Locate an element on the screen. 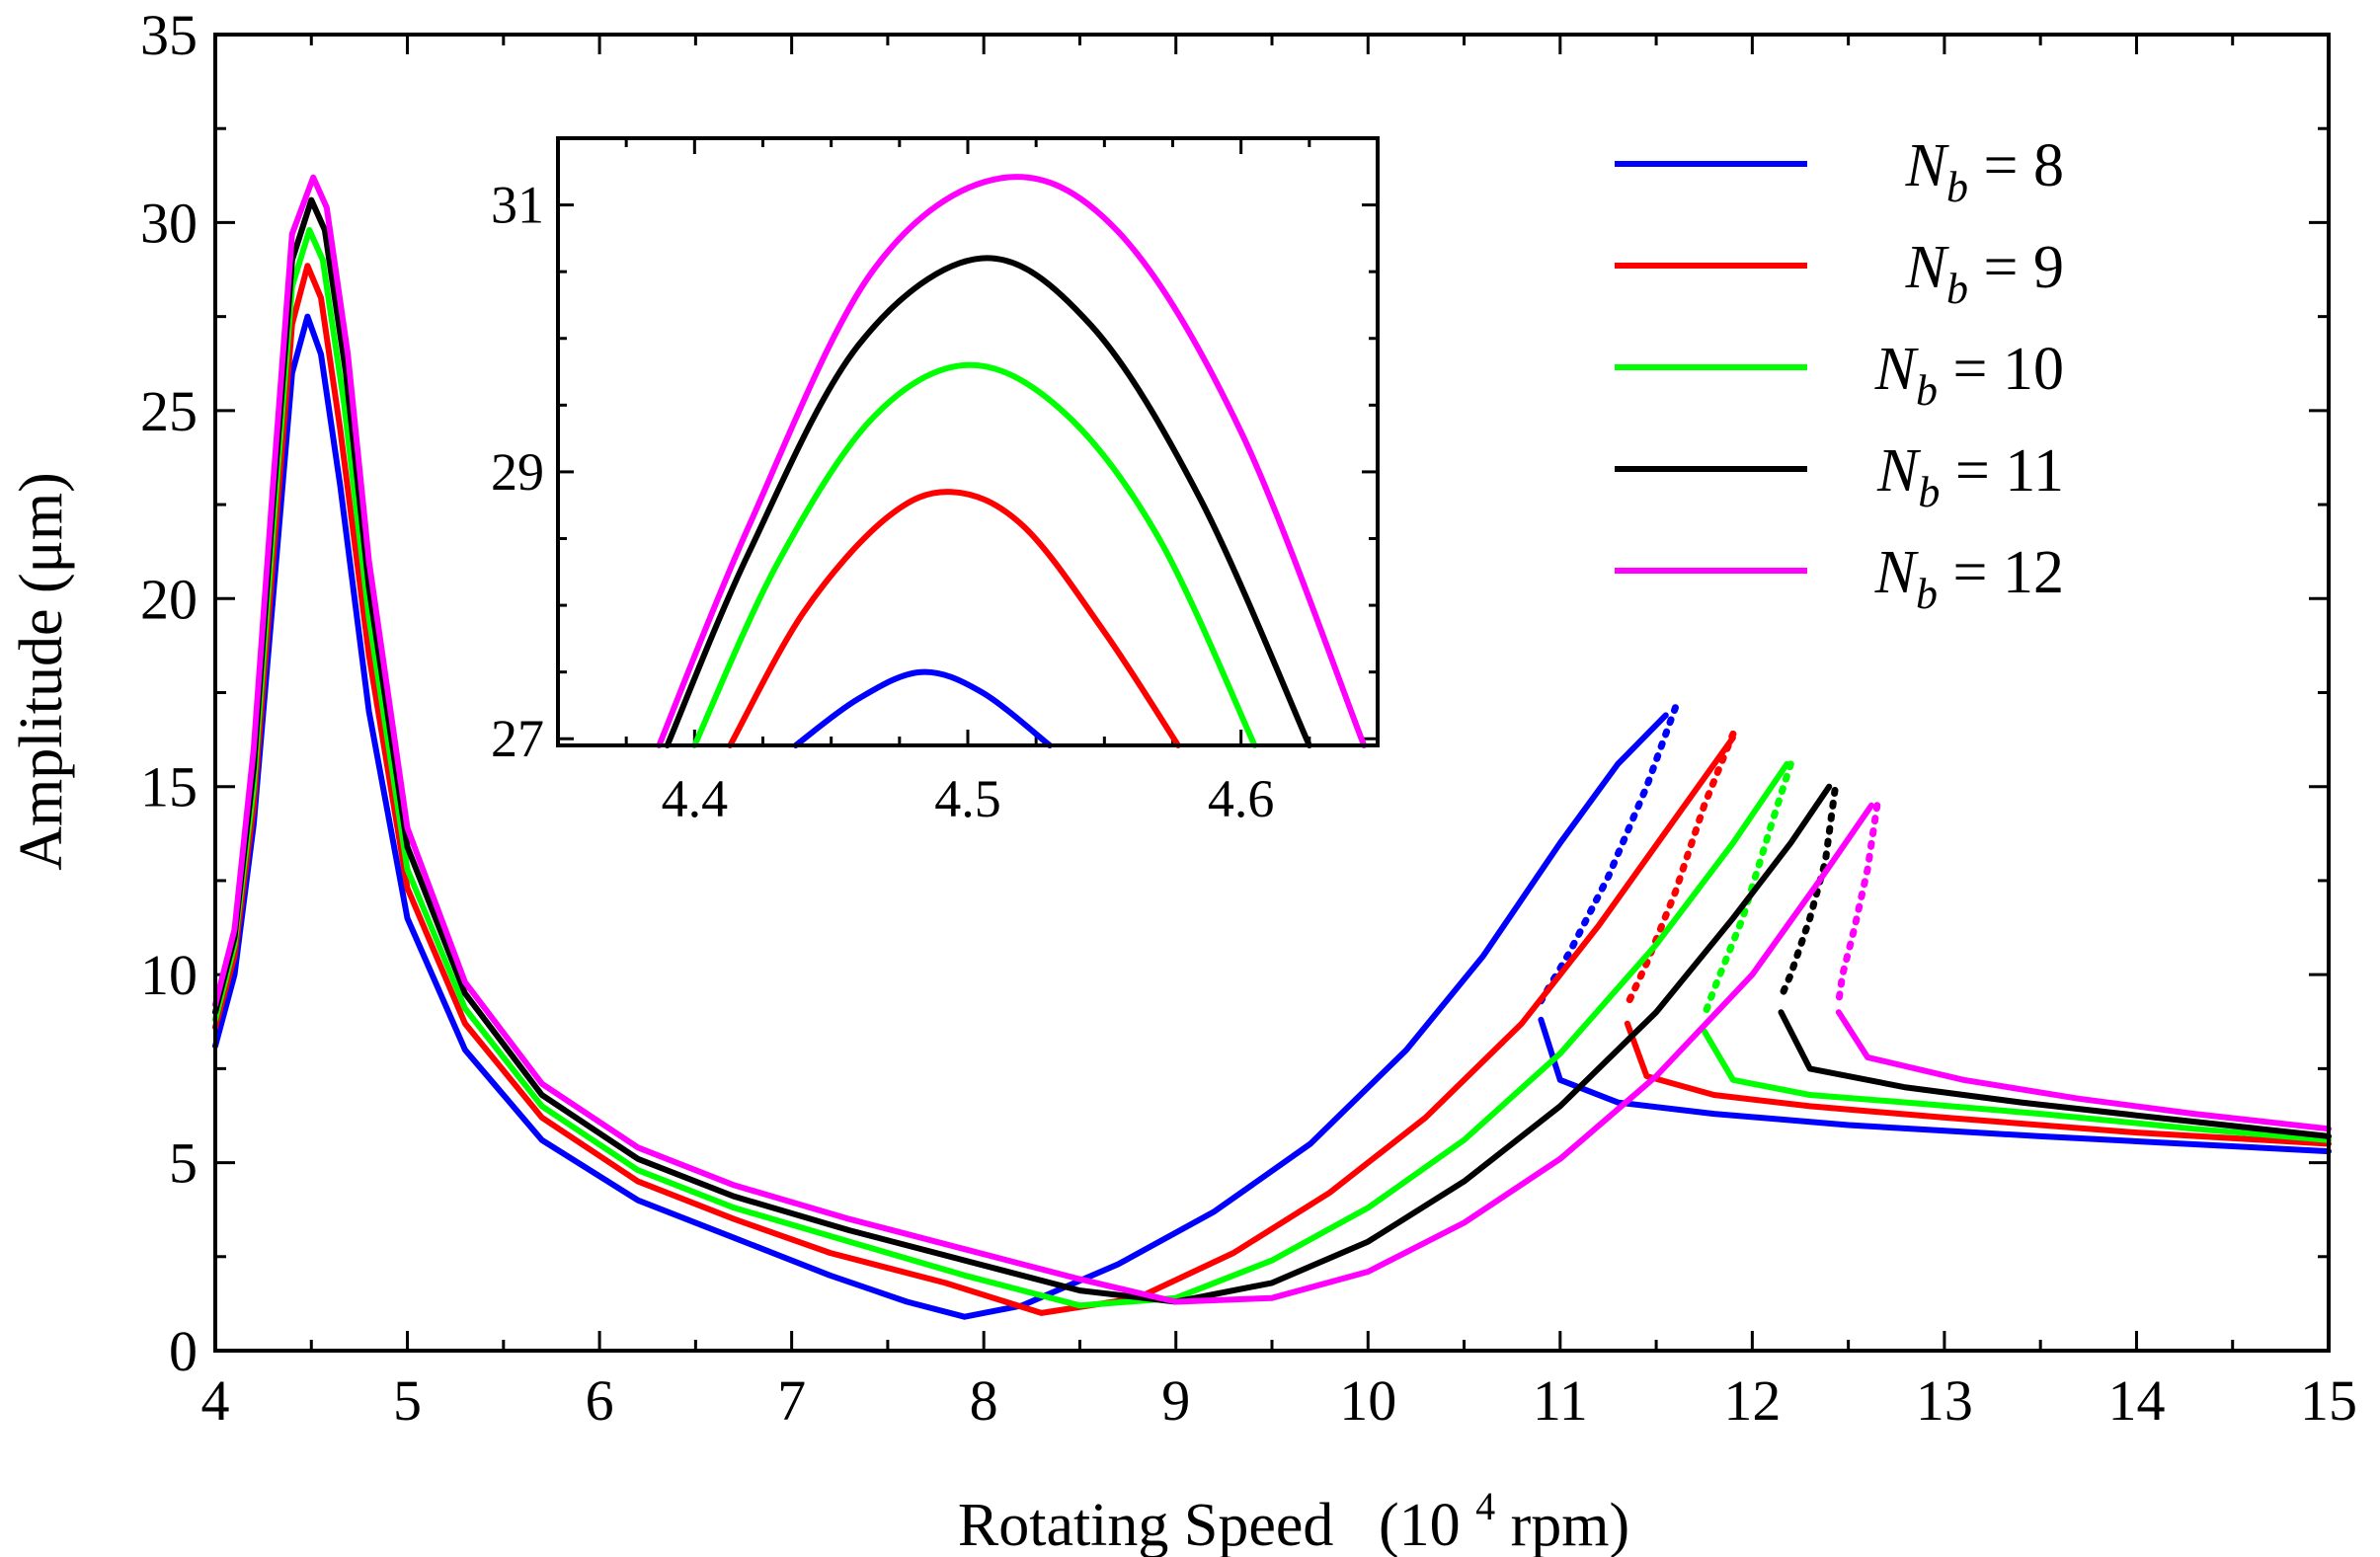  legend-entry: Nb = 8 is located at coordinates (1839, 172).